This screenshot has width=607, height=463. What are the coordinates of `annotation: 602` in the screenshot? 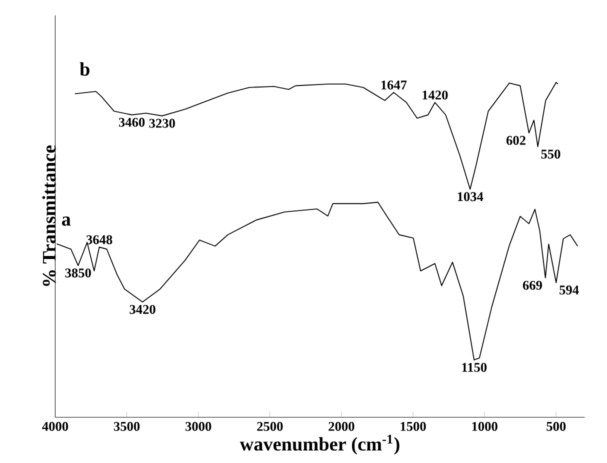 It's located at (516, 140).